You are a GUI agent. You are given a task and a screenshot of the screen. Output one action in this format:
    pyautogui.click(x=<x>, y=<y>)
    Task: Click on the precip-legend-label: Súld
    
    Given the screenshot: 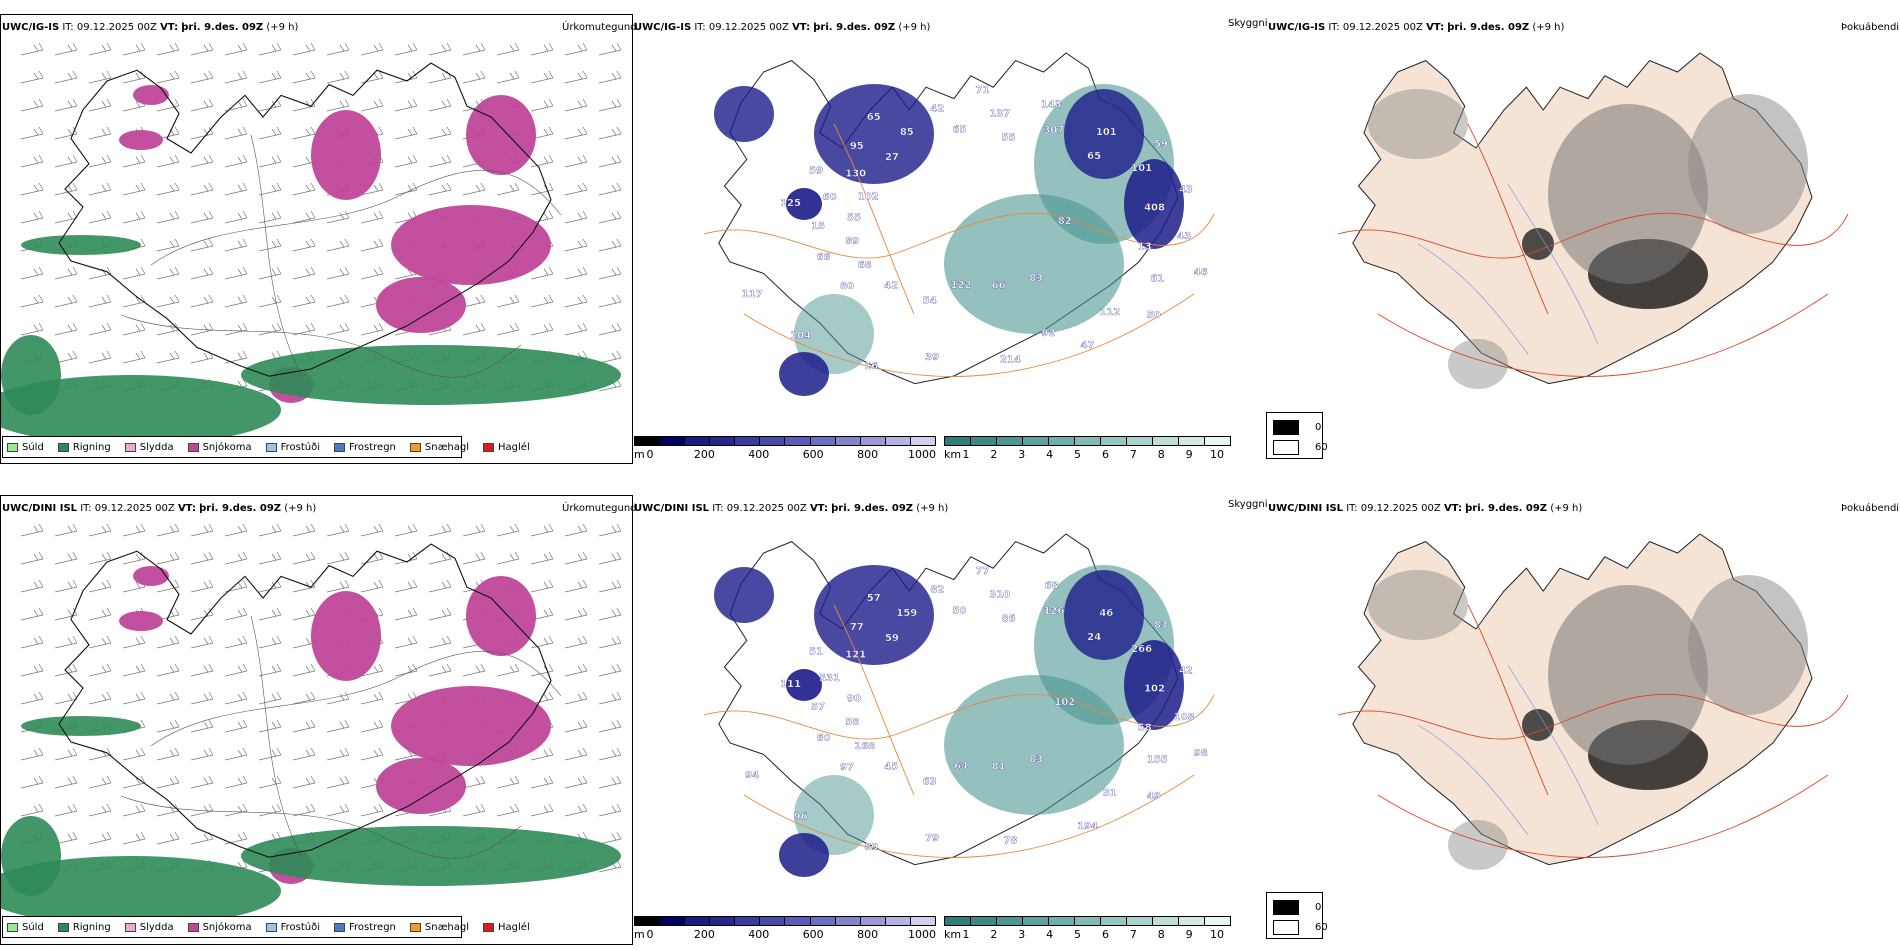 What is the action you would take?
    pyautogui.click(x=33, y=447)
    